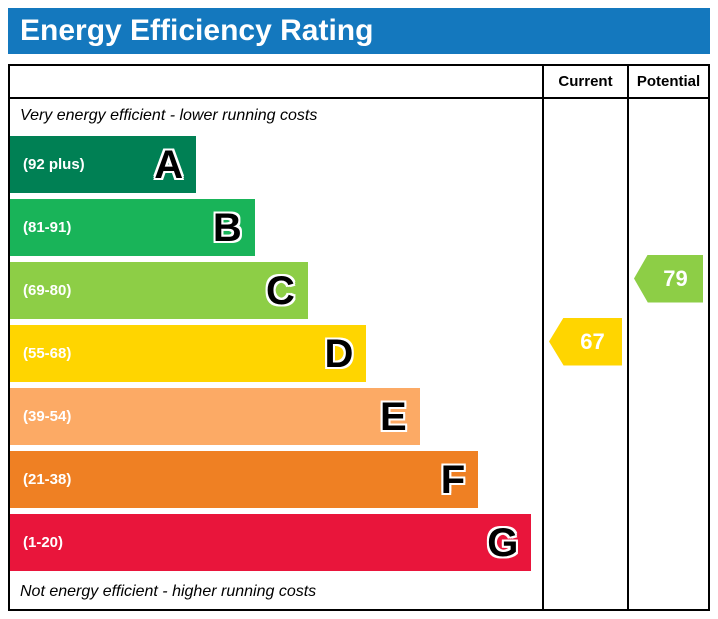 The height and width of the screenshot is (619, 718). What do you see at coordinates (592, 341) in the screenshot?
I see `current-rating-value: 67` at bounding box center [592, 341].